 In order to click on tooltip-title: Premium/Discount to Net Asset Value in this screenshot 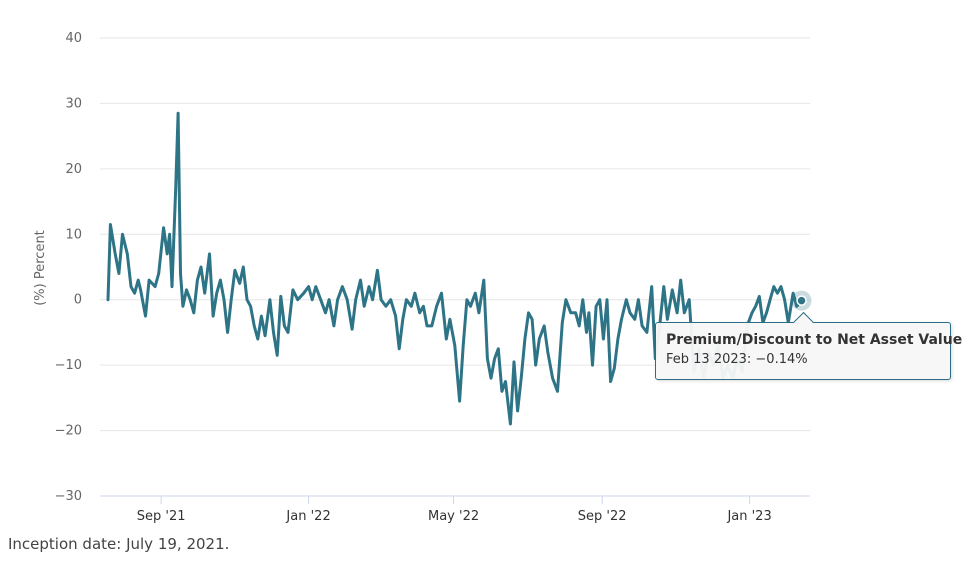, I will do `click(814, 340)`.